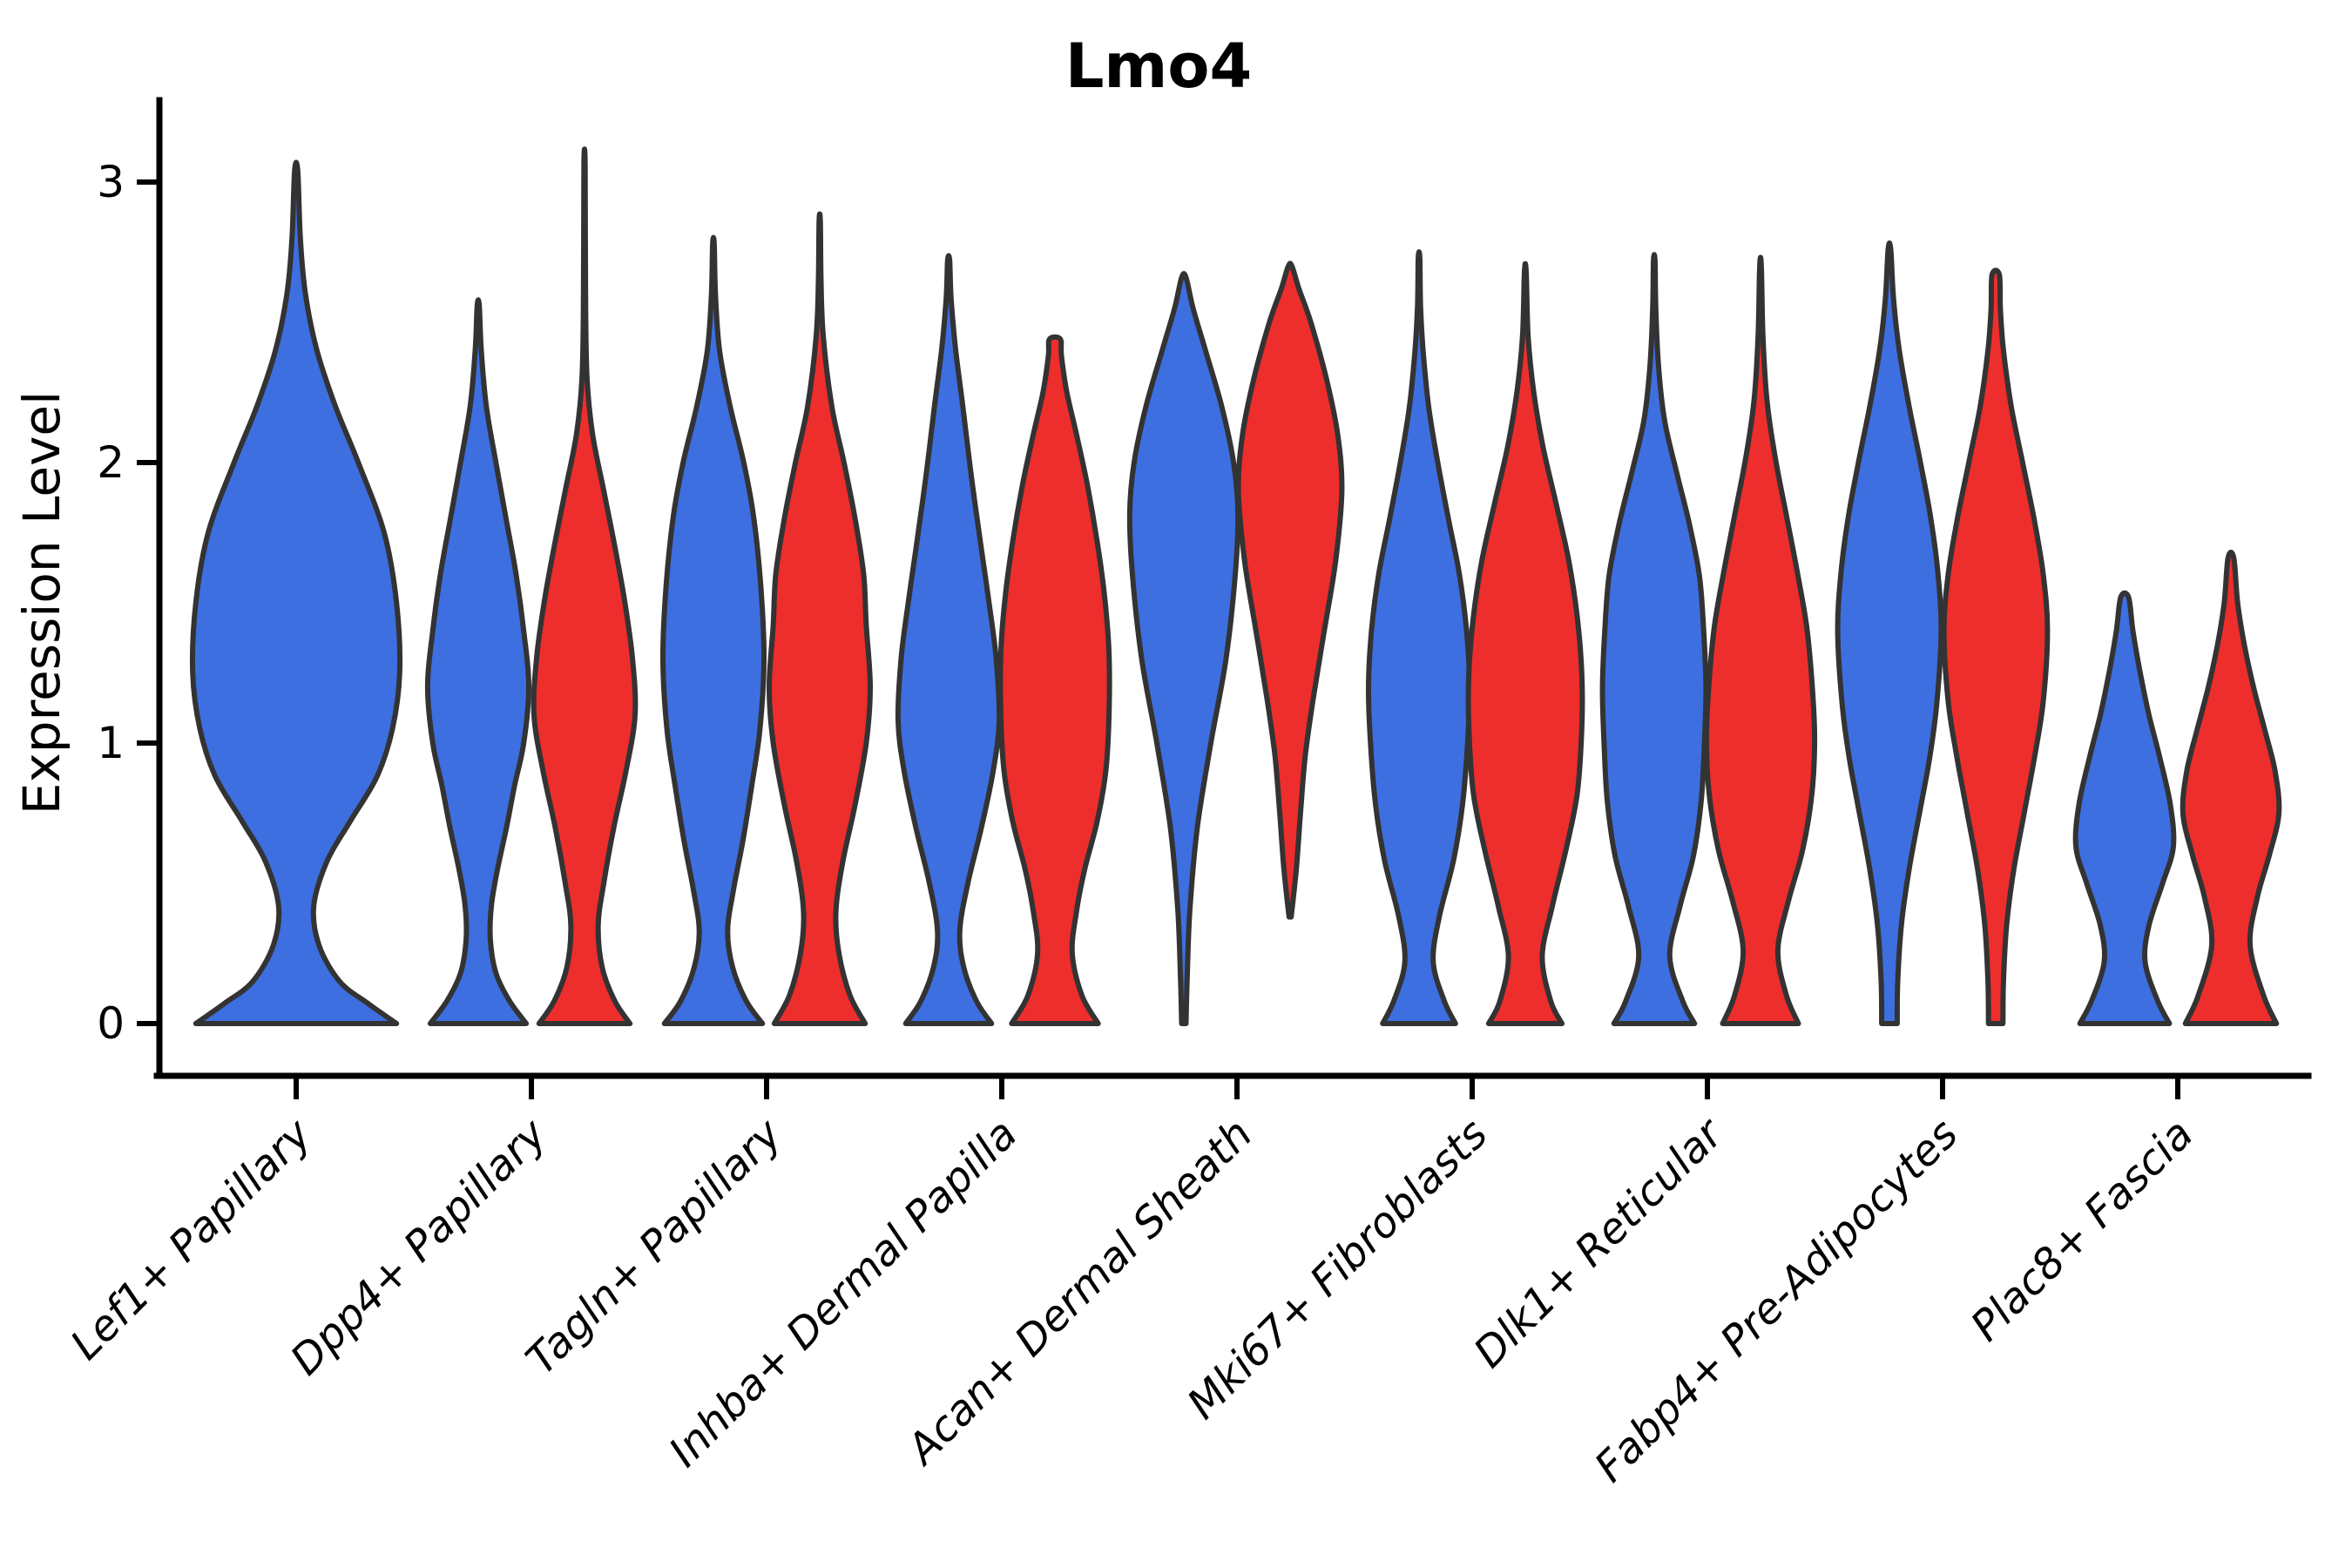 This screenshot has height=1568, width=2352. Describe the element at coordinates (713, 630) in the screenshot. I see `violin-blue-tagln-papillary` at that location.